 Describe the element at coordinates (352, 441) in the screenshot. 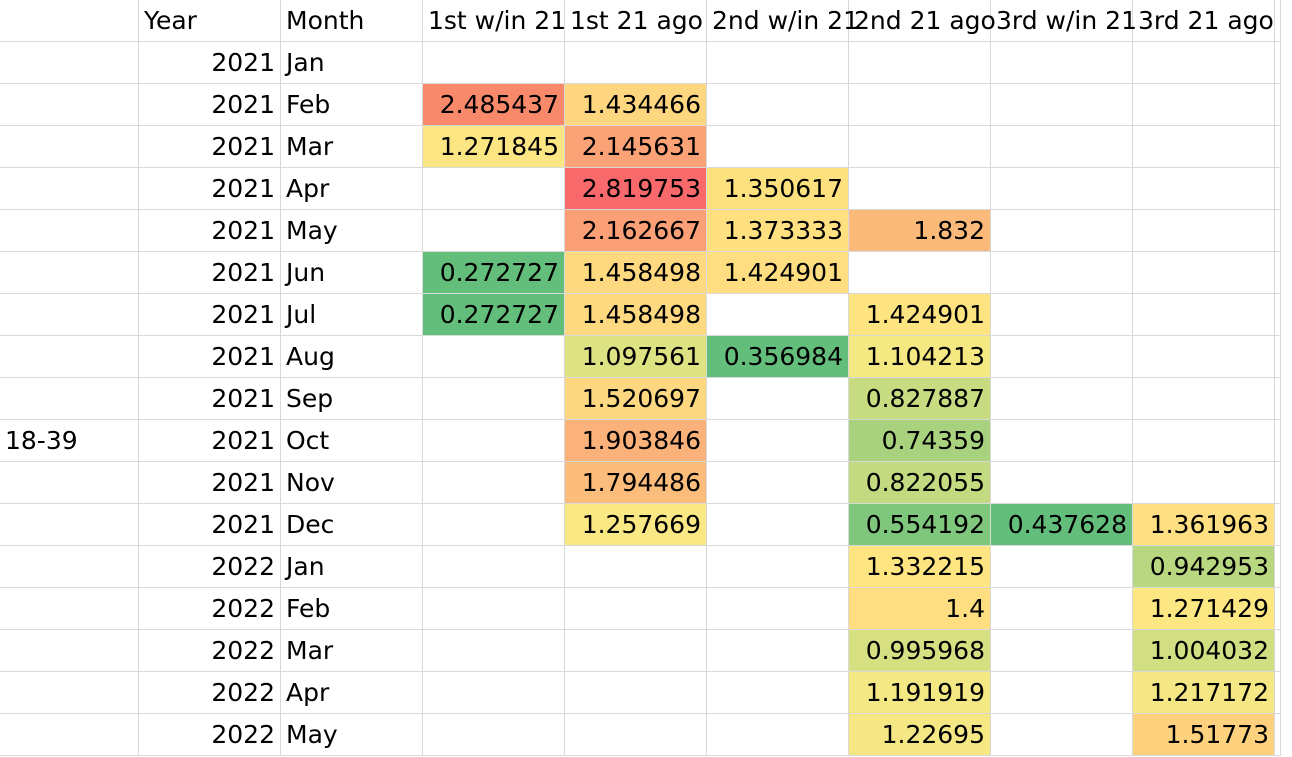

I see `month-cell: Oct` at that location.